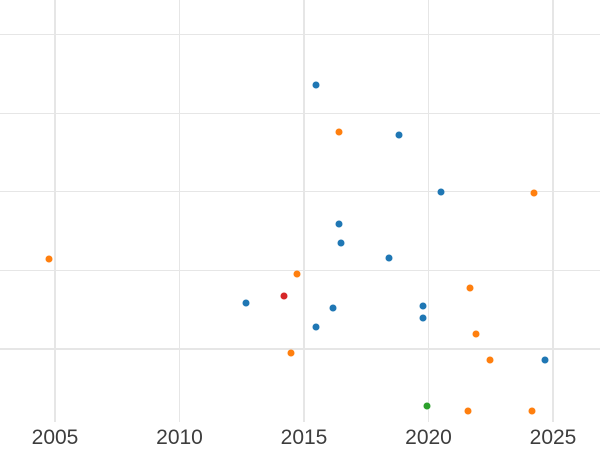 Image resolution: width=600 pixels, height=450 pixels. Describe the element at coordinates (426, 406) in the screenshot. I see `data-point-green` at that location.